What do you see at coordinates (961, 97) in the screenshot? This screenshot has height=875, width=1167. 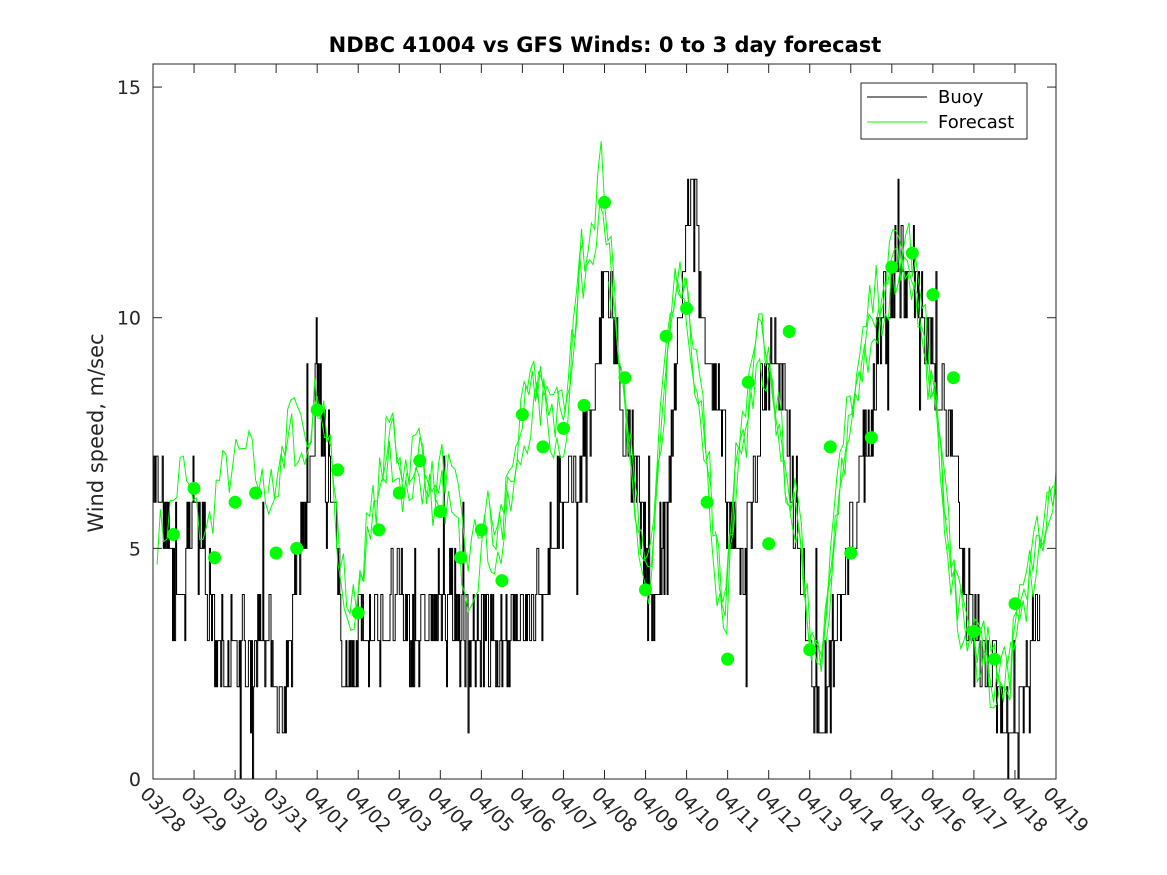 I see `legend-buoy-label: Buoy` at bounding box center [961, 97].